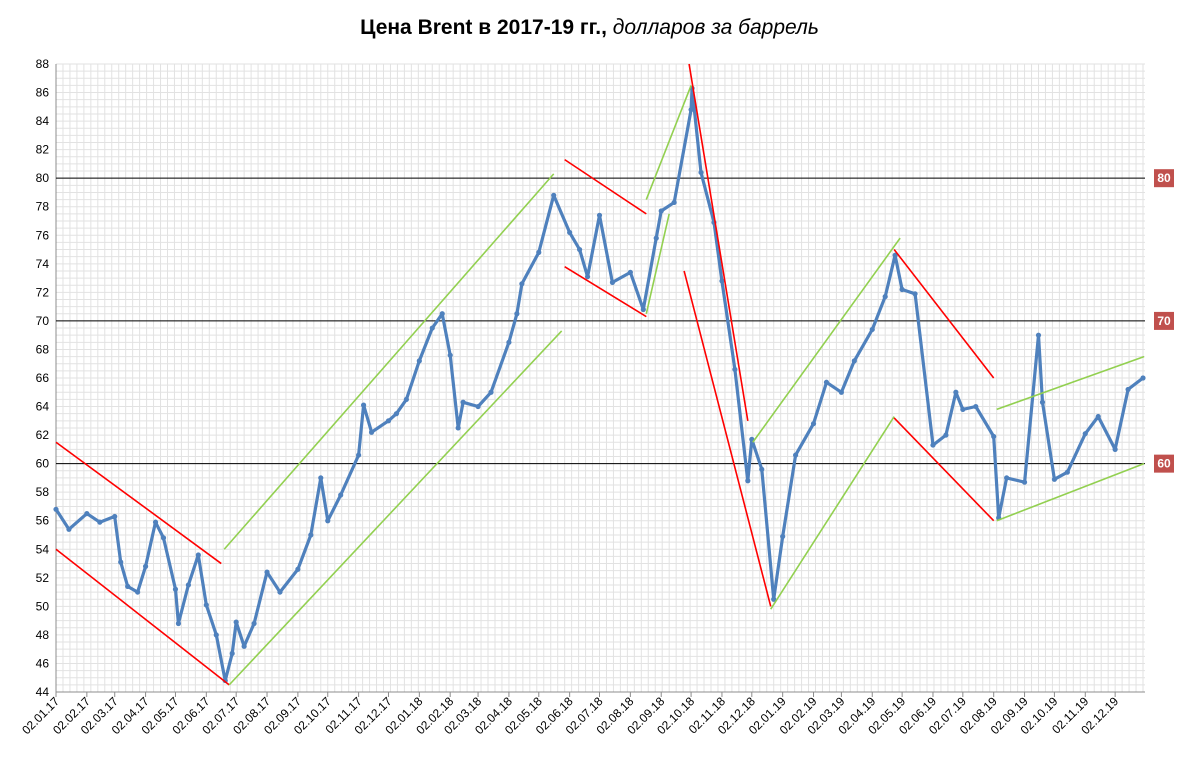 The height and width of the screenshot is (761, 1179). Describe the element at coordinates (43, 207) in the screenshot. I see `y-tick-label: 78` at that location.